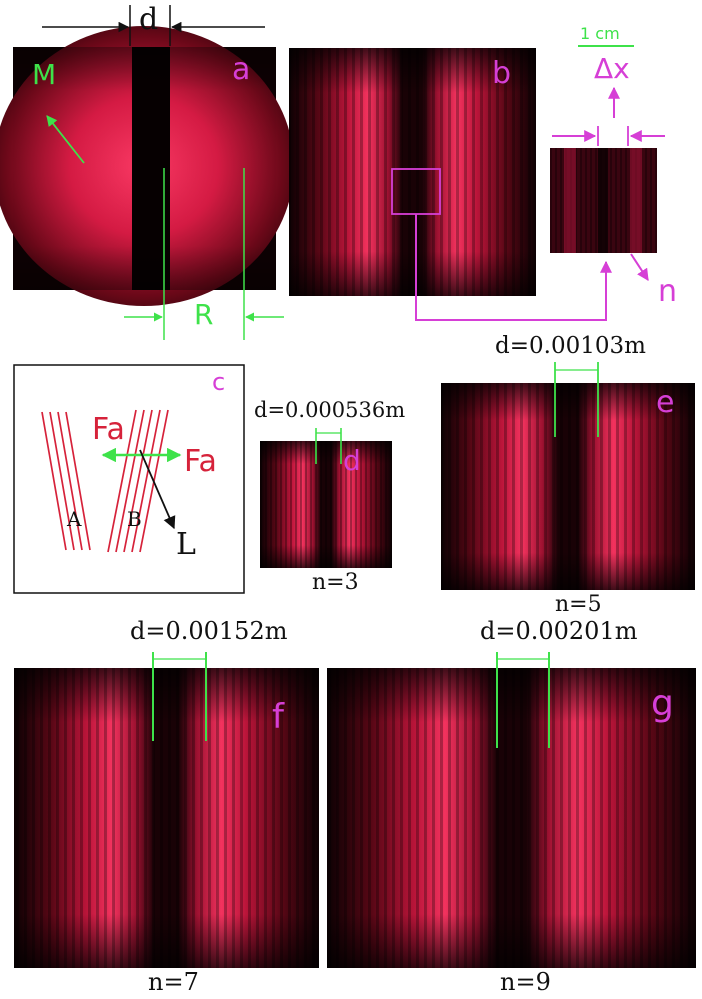 The width and height of the screenshot is (702, 999). Describe the element at coordinates (147, 166) in the screenshot. I see `panel-a` at that location.